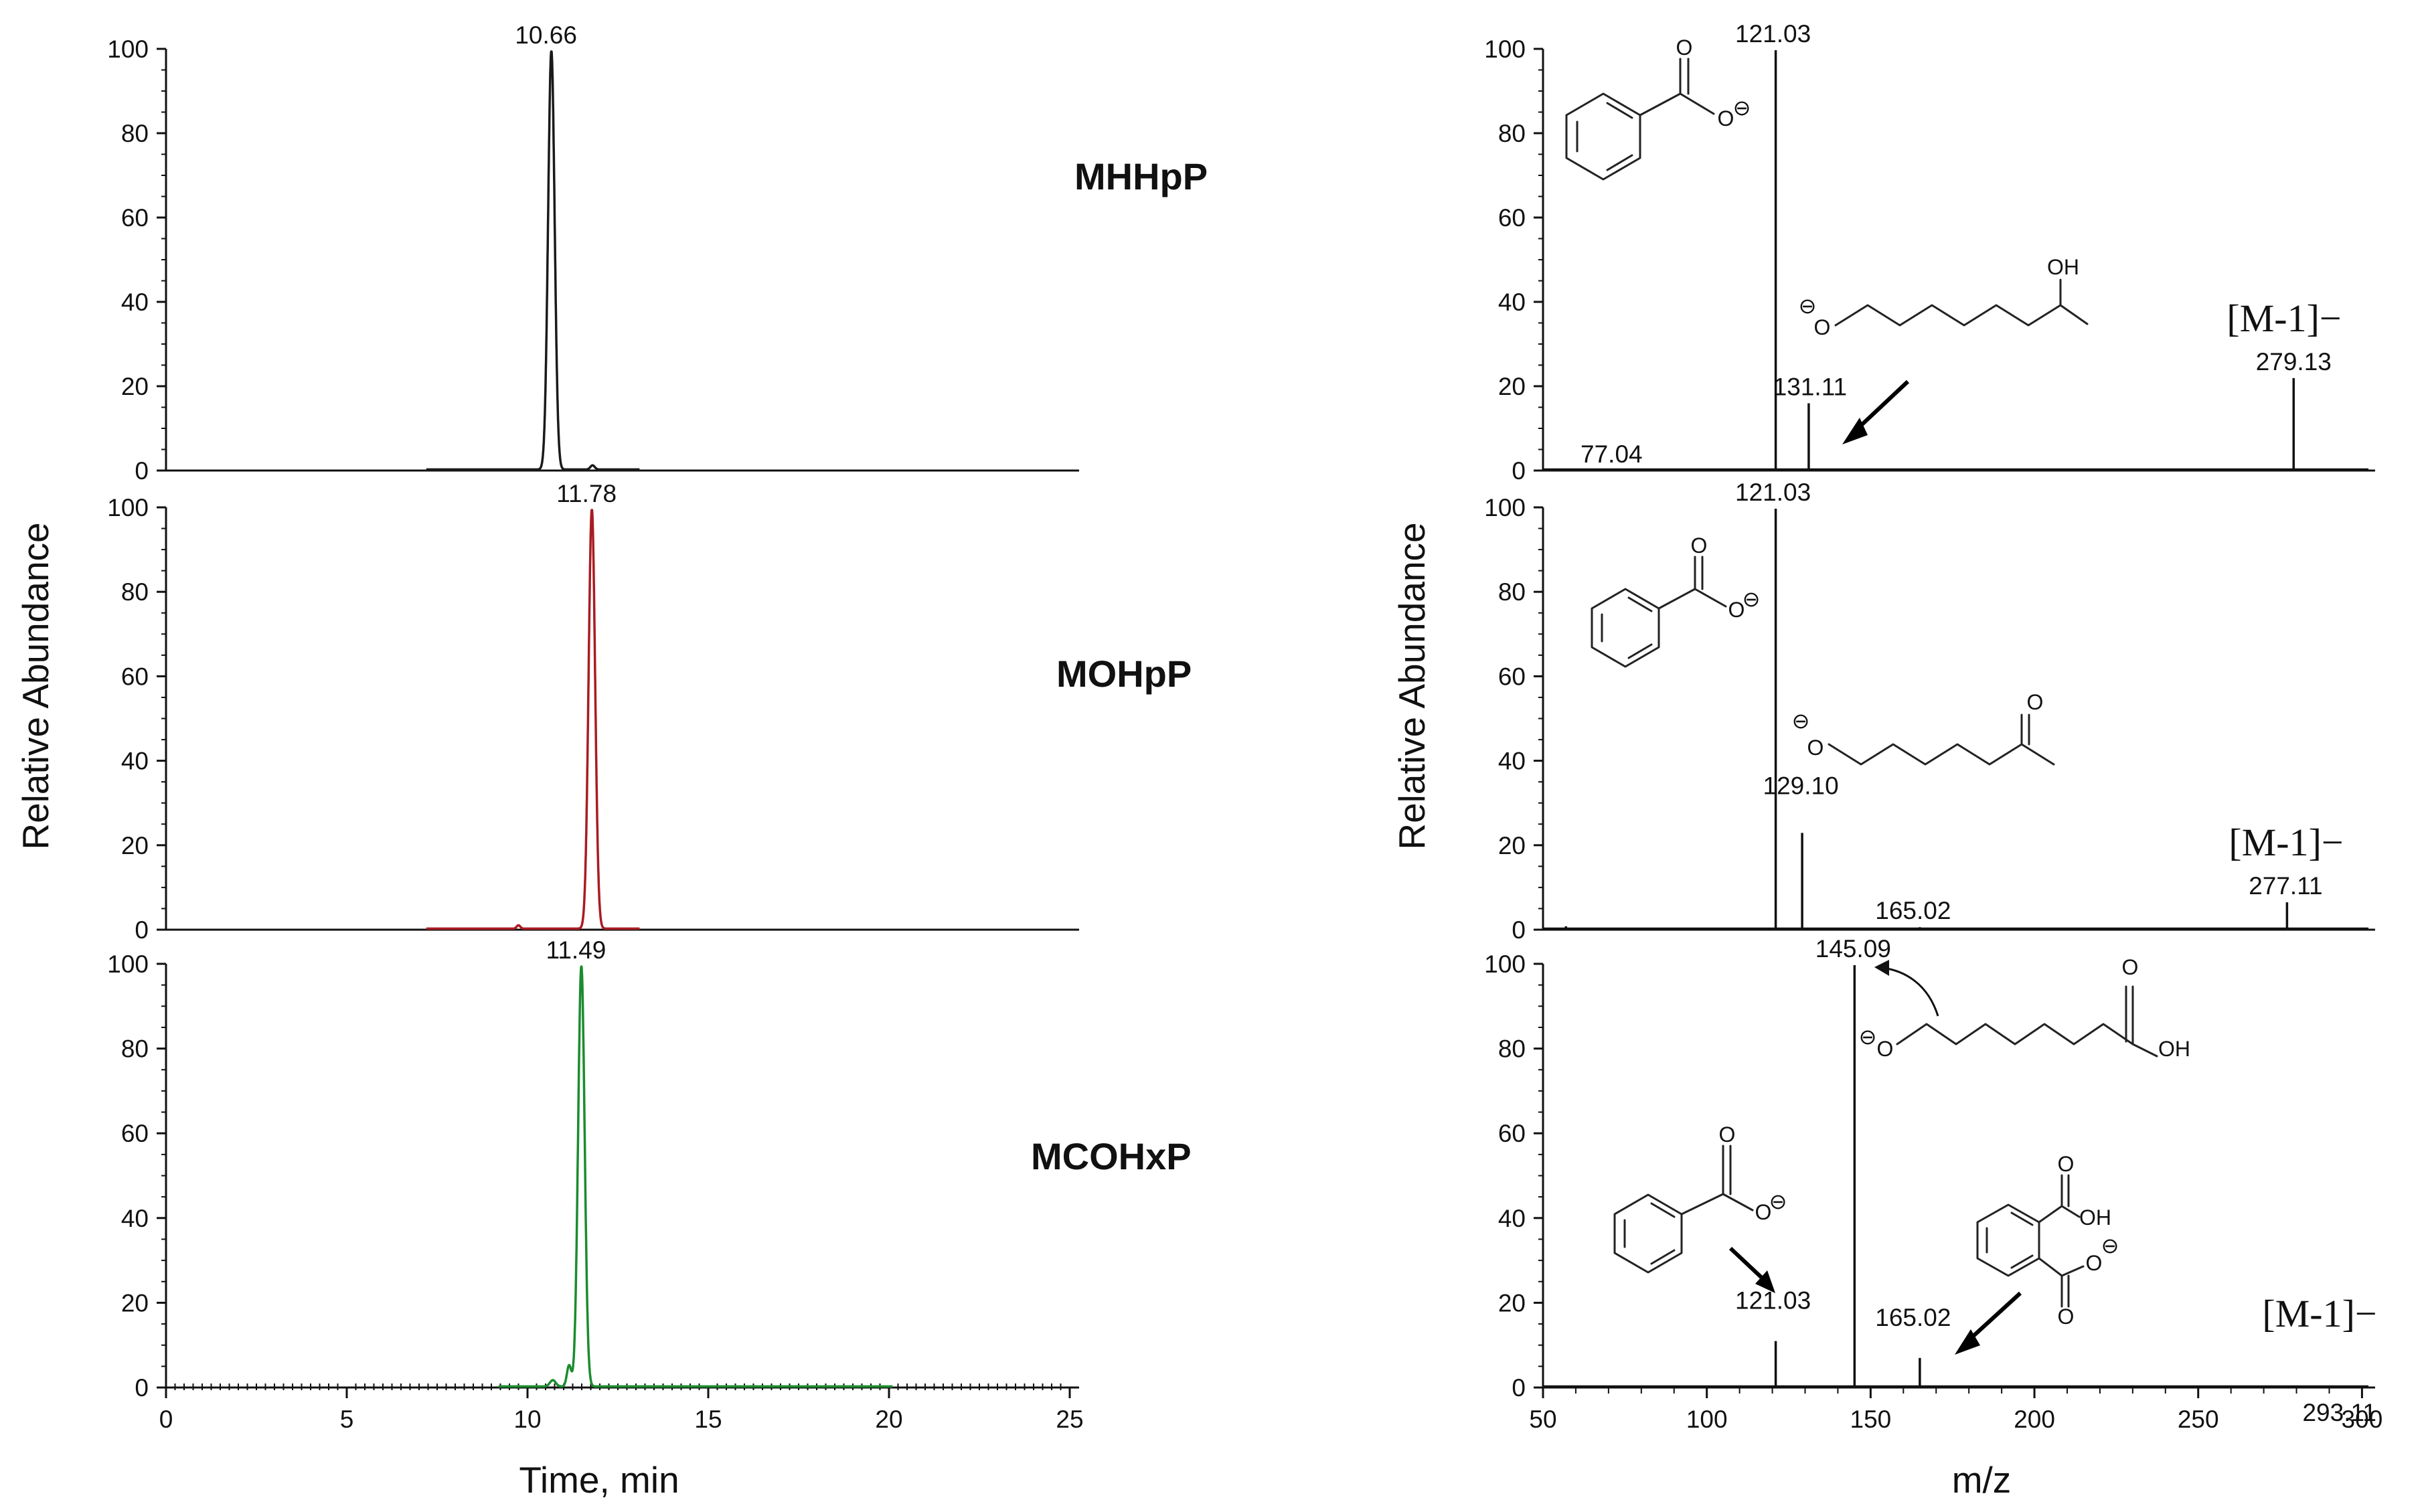 Image resolution: width=2430 pixels, height=1512 pixels. What do you see at coordinates (1881, 407) in the screenshot?
I see `spec1-arrow` at bounding box center [1881, 407].